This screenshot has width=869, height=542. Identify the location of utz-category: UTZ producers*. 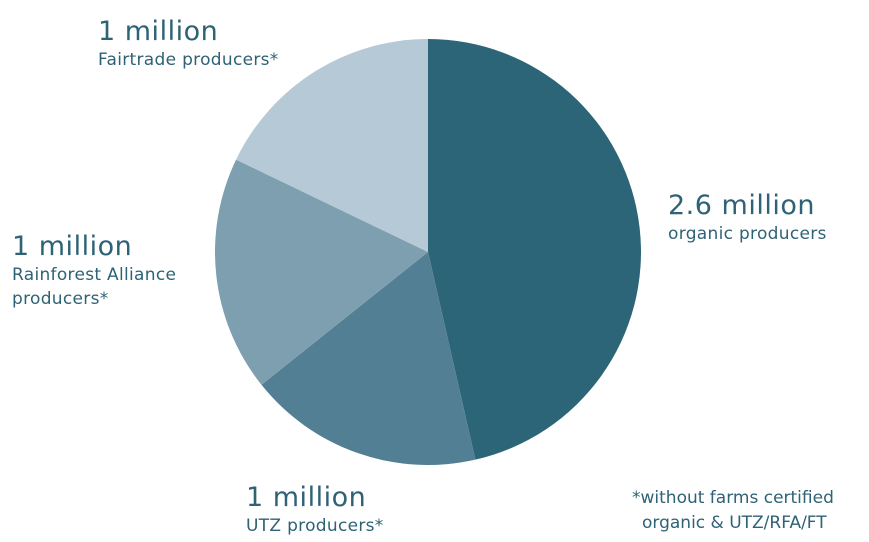
(315, 526).